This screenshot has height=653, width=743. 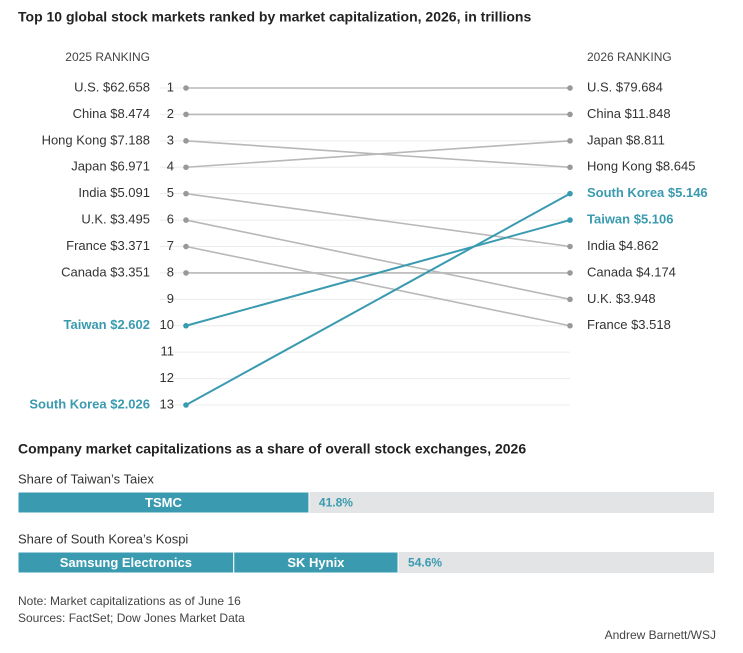 What do you see at coordinates (630, 219) in the screenshot?
I see `label-2026: Taiwan $5.106` at bounding box center [630, 219].